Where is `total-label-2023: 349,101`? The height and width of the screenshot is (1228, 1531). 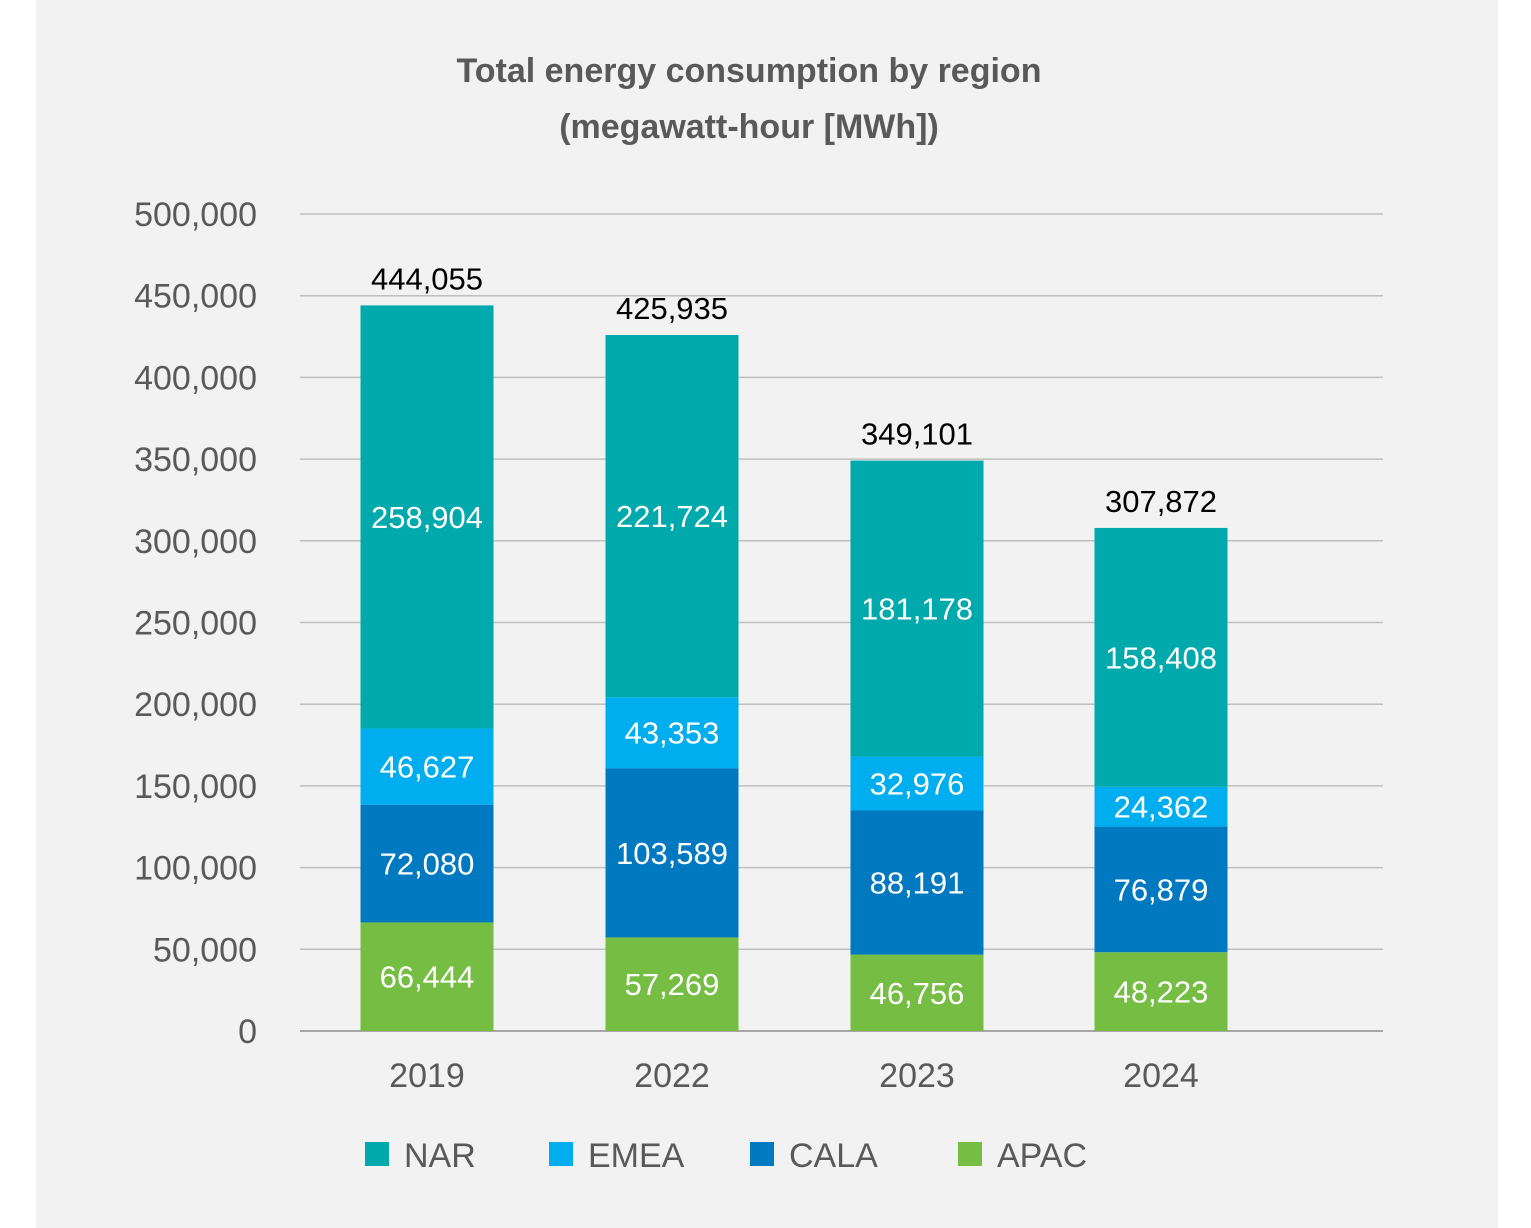
total-label-2023: 349,101 is located at coordinates (917, 434).